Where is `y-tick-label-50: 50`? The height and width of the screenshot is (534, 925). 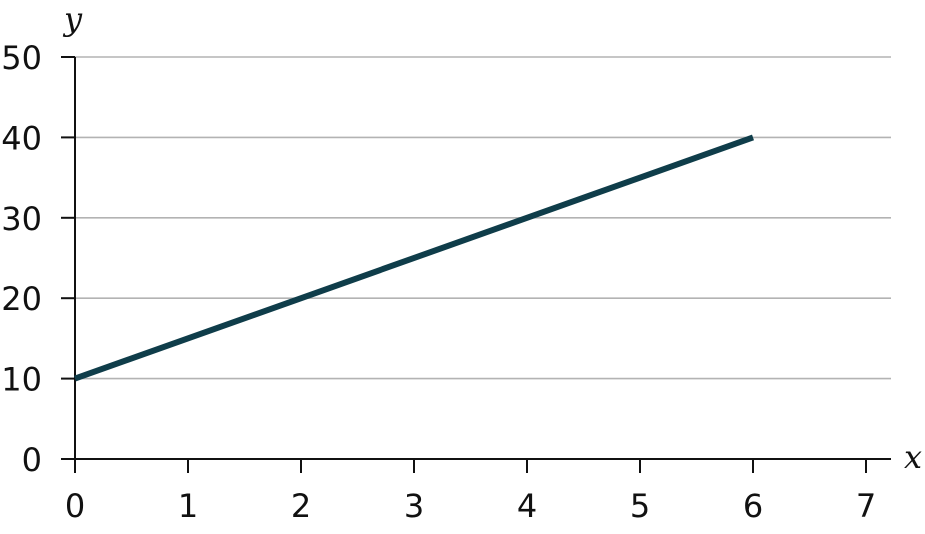
y-tick-label-50: 50 is located at coordinates (21, 58).